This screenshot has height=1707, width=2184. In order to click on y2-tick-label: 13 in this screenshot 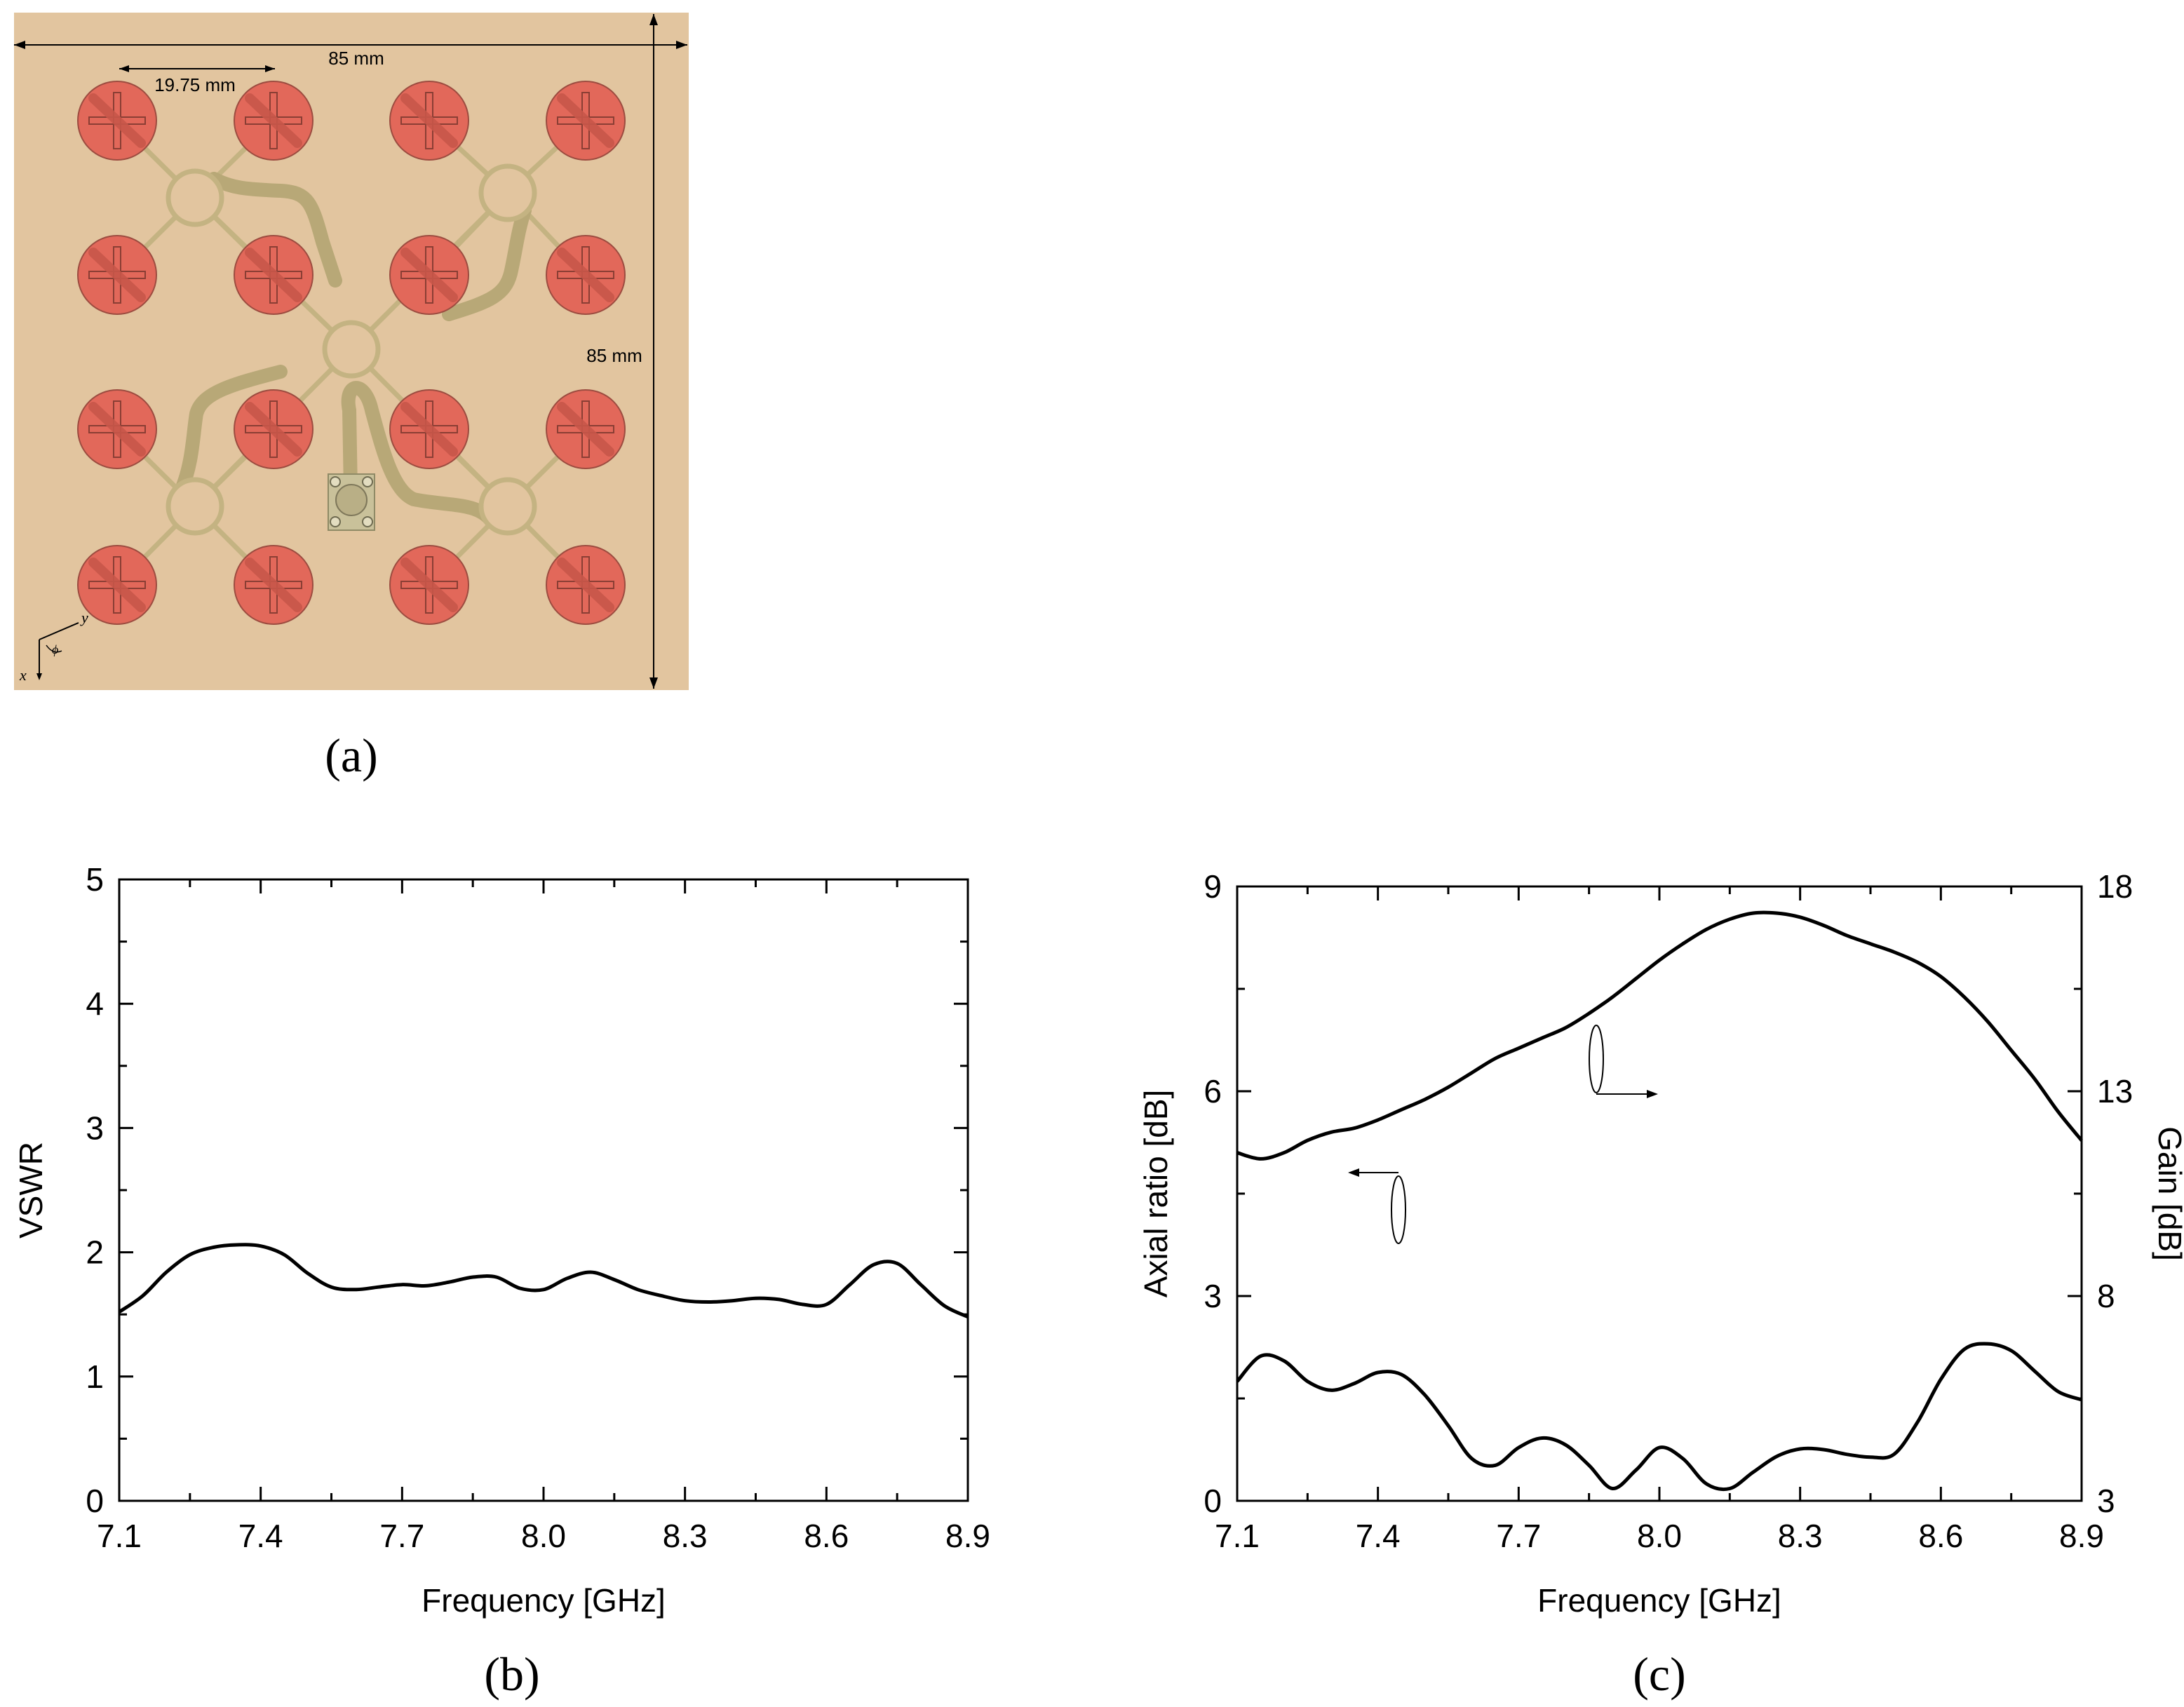, I will do `click(2115, 1091)`.